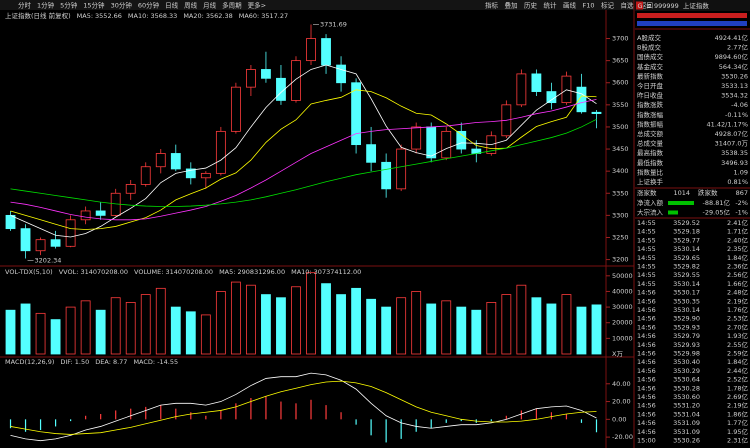  Describe the element at coordinates (333, 25) in the screenshot. I see `high-annotation: 3731.69` at that location.